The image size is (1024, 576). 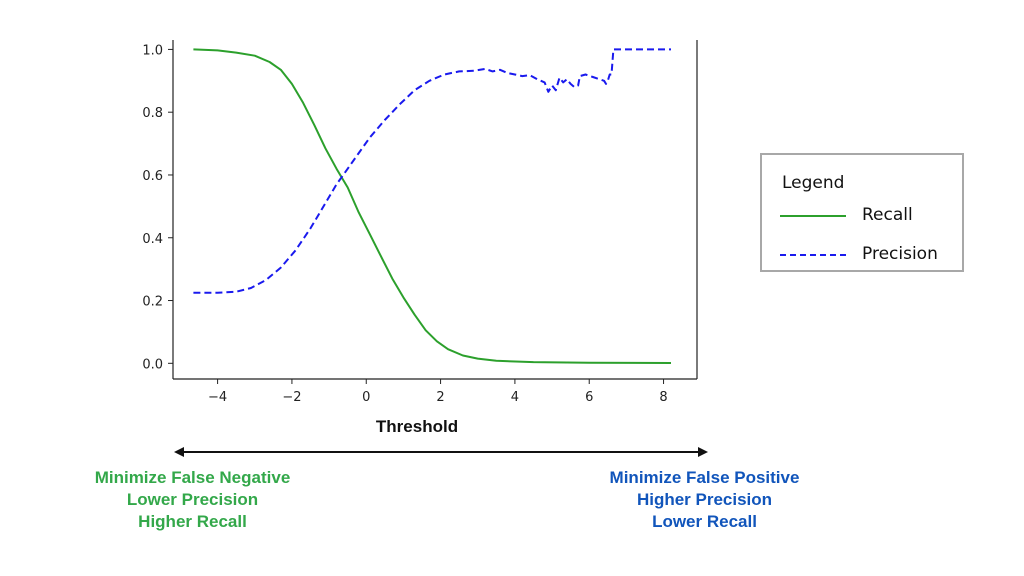 I want to click on y-tick-label: 0.6, so click(x=152, y=176).